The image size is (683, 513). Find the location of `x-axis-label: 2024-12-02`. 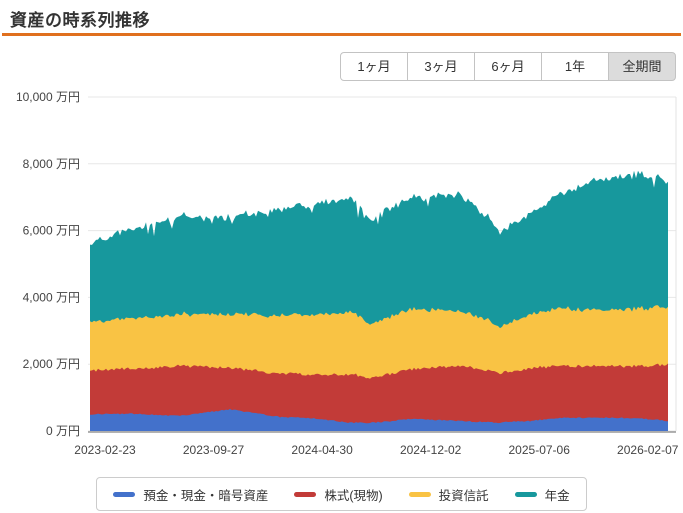

x-axis-label: 2024-12-02 is located at coordinates (431, 450).